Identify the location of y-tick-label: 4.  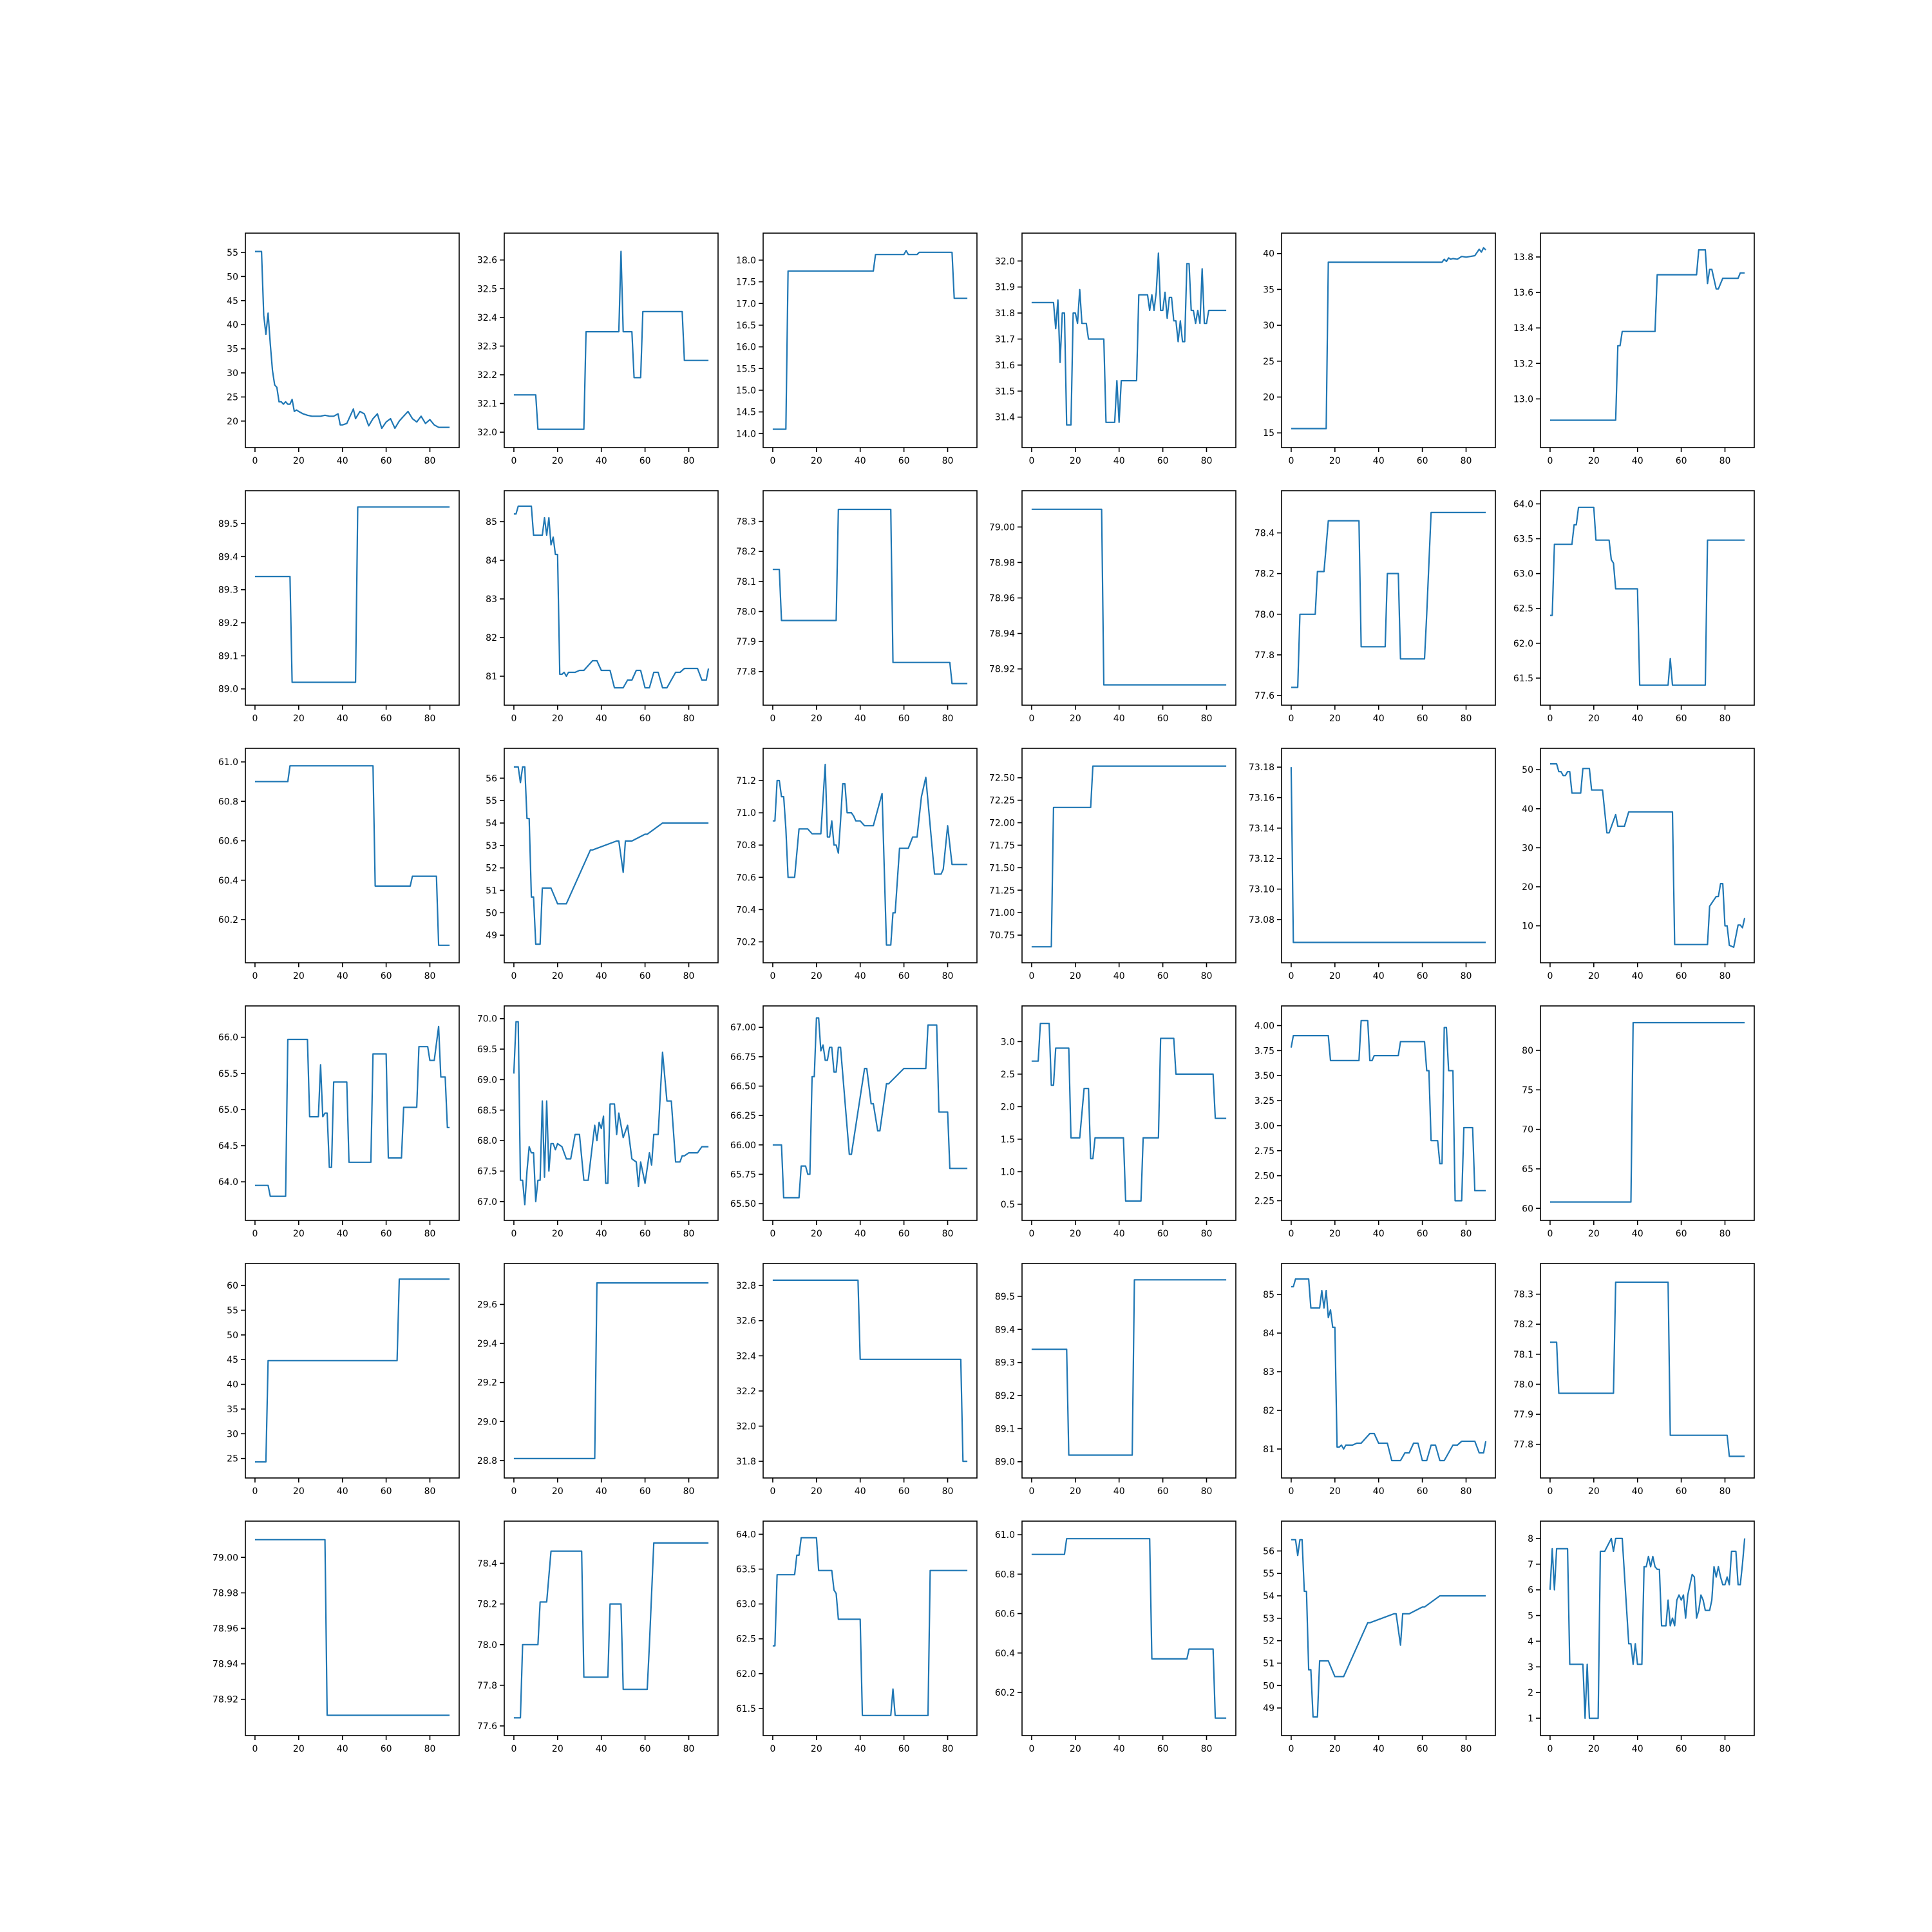
(1531, 1642).